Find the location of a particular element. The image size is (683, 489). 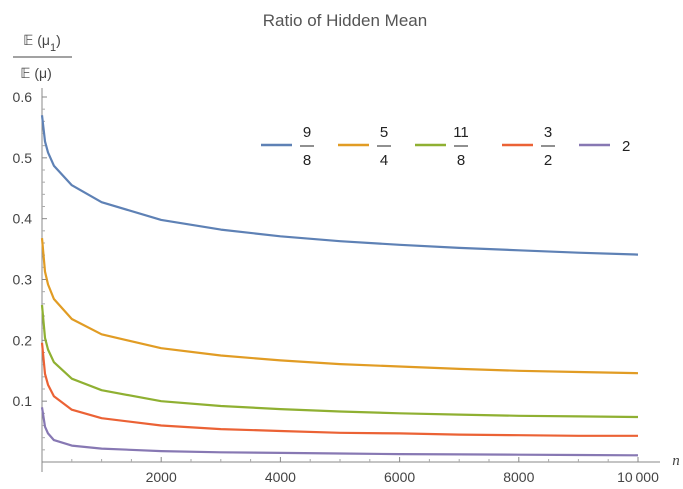

y-axis-label-numerator: 𝔼 (μ1) is located at coordinates (42, 43).